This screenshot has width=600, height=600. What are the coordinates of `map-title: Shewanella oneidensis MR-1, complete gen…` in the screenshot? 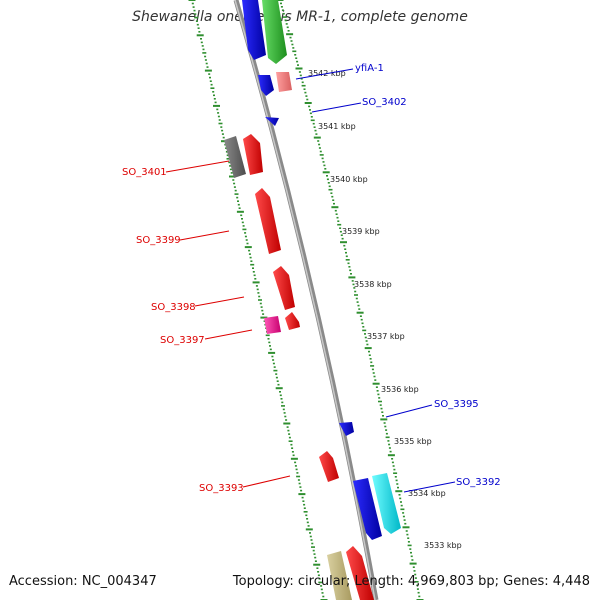 It's located at (300, 17).